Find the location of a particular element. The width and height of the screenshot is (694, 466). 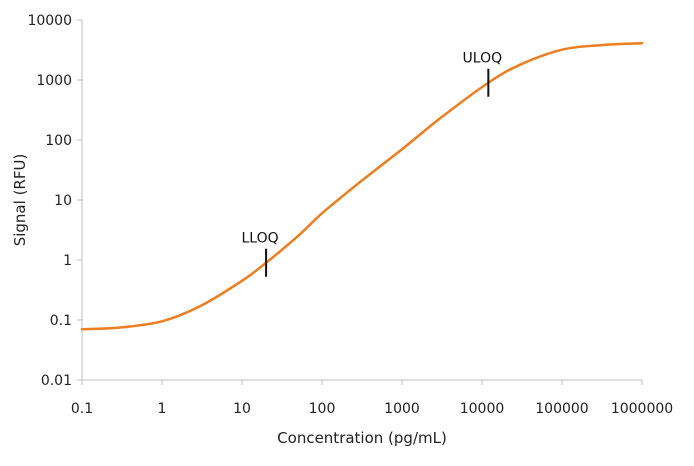

y-tick-label: 0.01 is located at coordinates (56, 381).